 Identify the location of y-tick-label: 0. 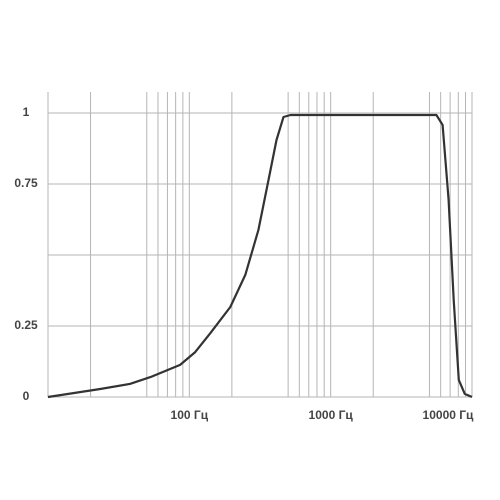
(26, 396).